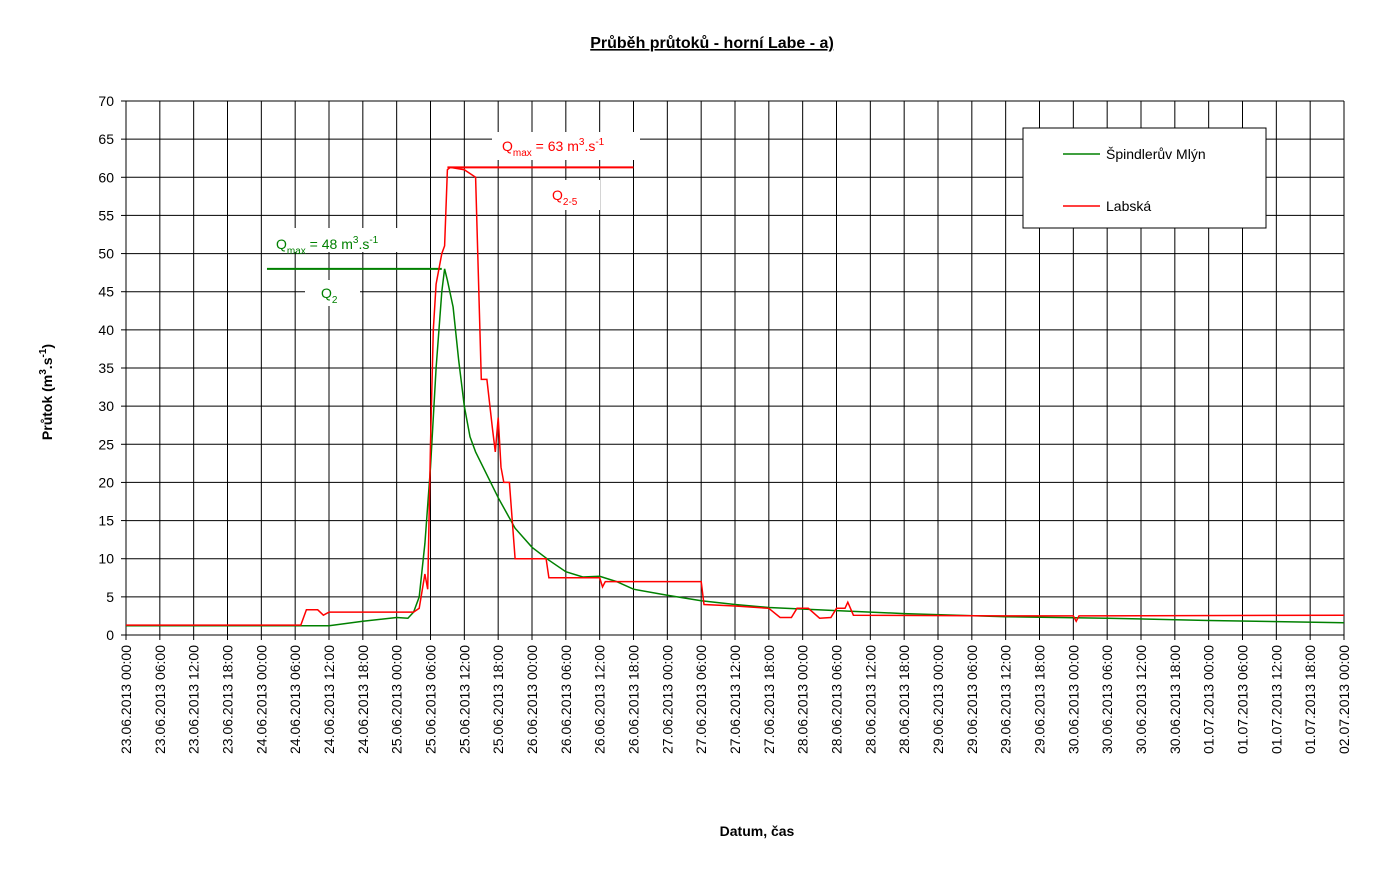 Image resolution: width=1385 pixels, height=869 pixels. Describe the element at coordinates (735, 699) in the screenshot. I see `x-tick-label: 27.06.2013 12:00` at that location.